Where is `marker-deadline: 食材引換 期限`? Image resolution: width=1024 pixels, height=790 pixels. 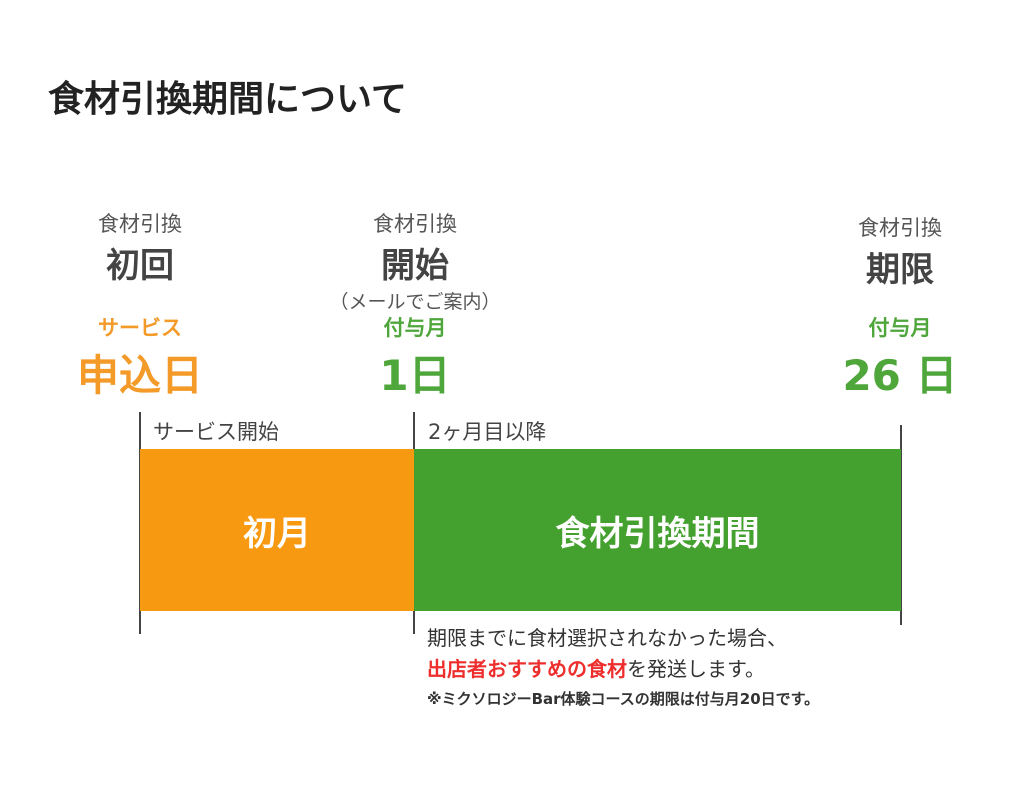
marker-deadline: 食材引換 期限 is located at coordinates (900, 251).